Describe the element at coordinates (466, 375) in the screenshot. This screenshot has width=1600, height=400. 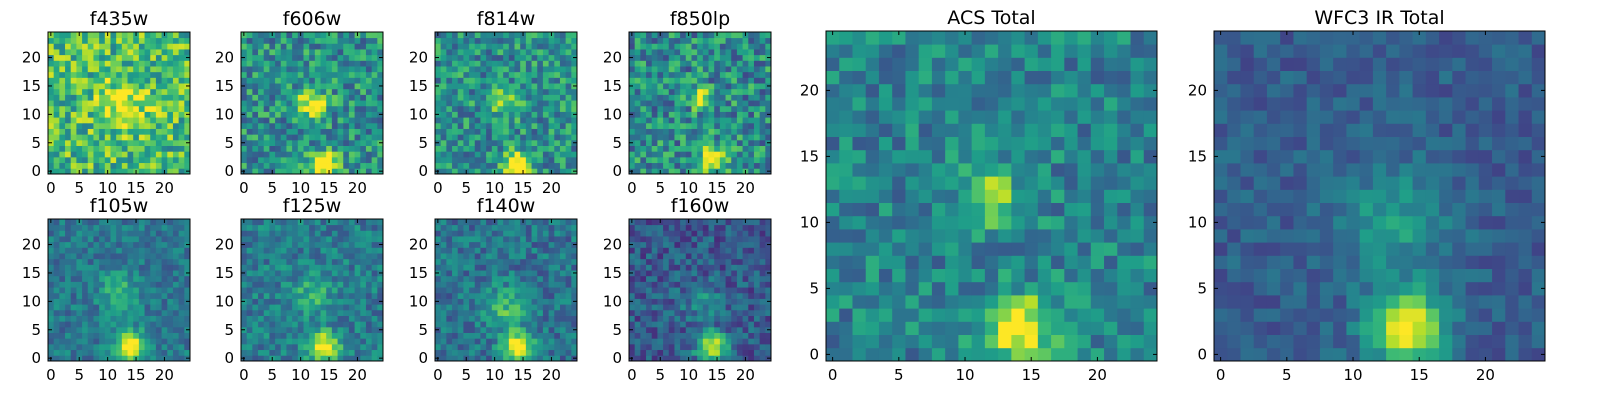
I see `x-tick-label: 5` at that location.